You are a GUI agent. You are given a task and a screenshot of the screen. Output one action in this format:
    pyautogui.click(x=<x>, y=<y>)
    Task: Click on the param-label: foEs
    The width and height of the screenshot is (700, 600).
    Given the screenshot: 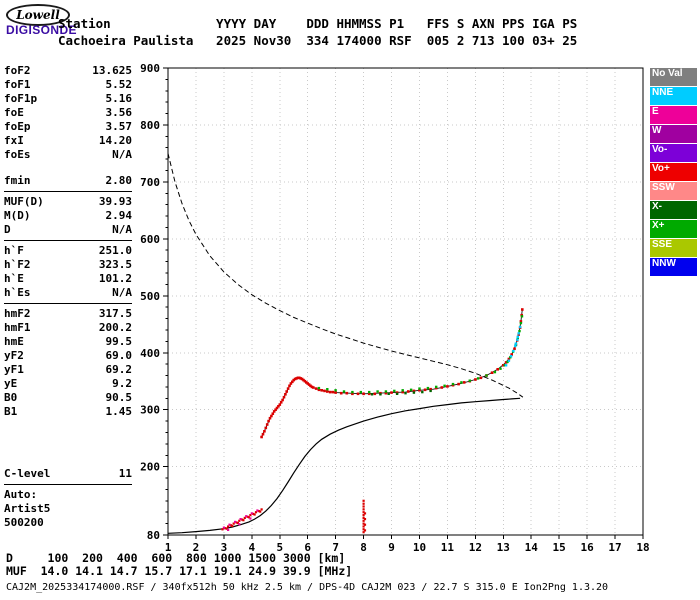 What is the action you would take?
    pyautogui.click(x=17, y=154)
    